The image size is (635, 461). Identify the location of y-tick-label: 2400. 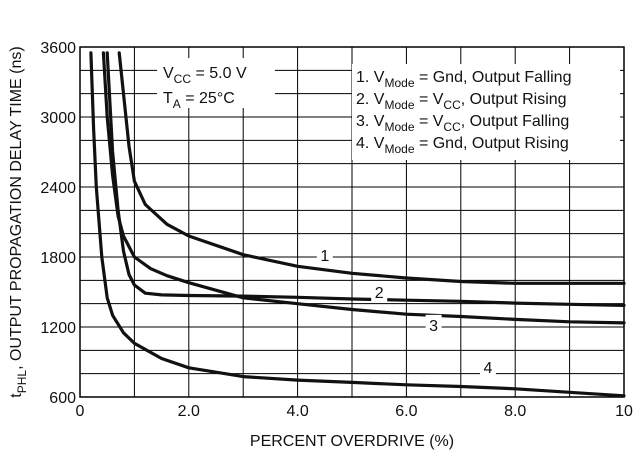
(58, 188).